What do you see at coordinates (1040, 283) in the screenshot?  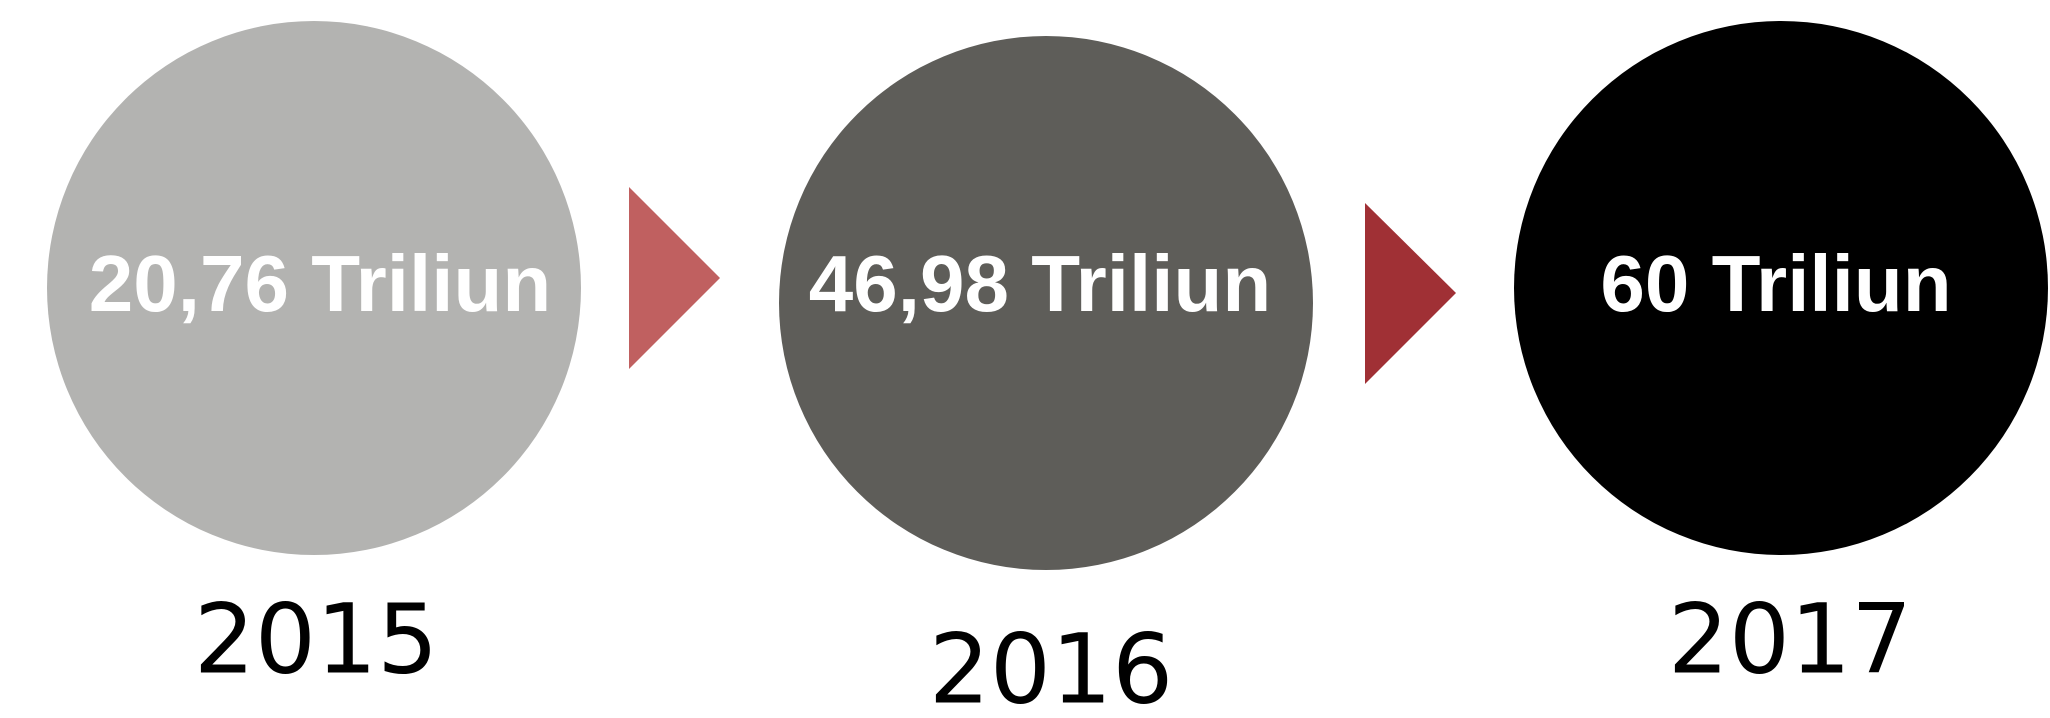 I see `amount-label: 46,98 Triliun` at bounding box center [1040, 283].